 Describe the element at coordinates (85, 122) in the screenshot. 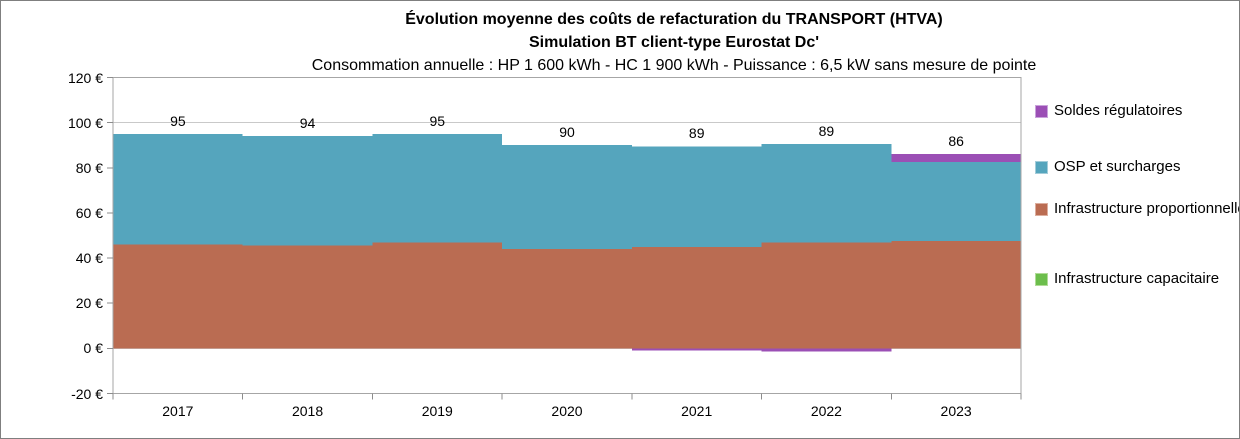

I see `y-axis-label: 100 €` at that location.